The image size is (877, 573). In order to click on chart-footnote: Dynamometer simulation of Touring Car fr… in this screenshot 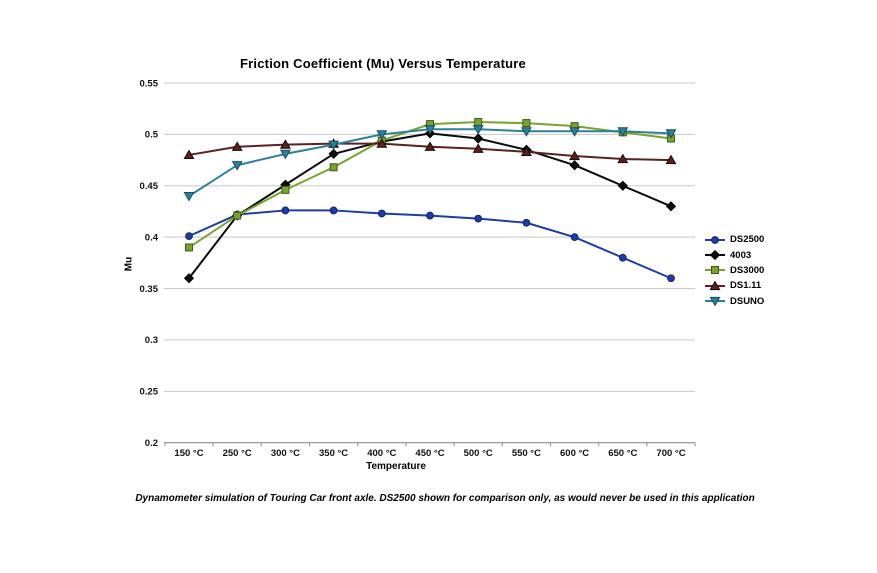, I will do `click(445, 498)`.